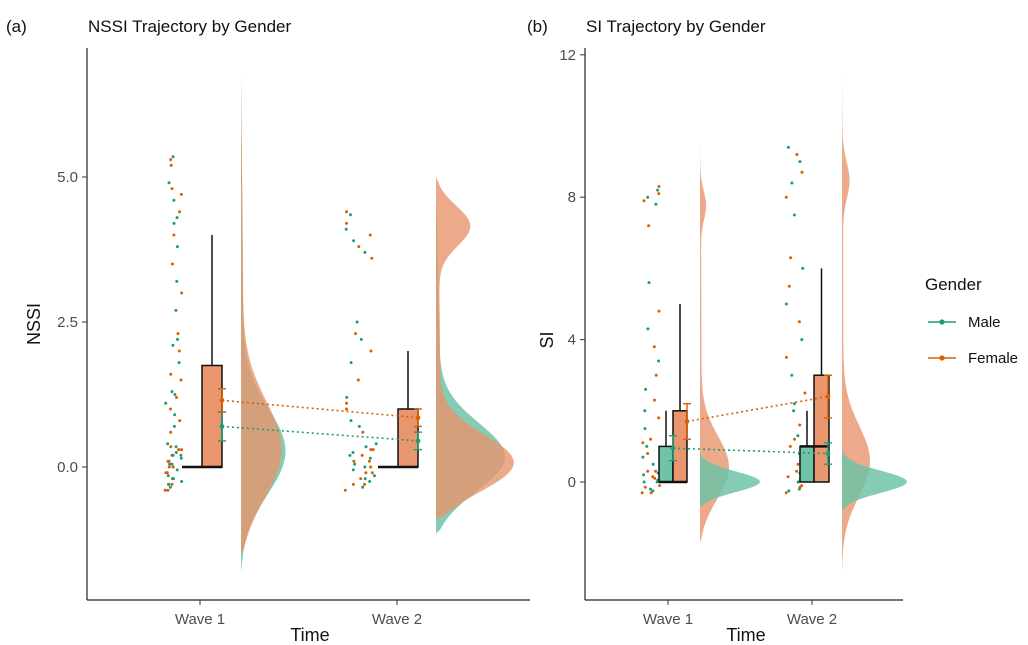  What do you see at coordinates (984, 322) in the screenshot?
I see `legend-label-male: Male` at bounding box center [984, 322].